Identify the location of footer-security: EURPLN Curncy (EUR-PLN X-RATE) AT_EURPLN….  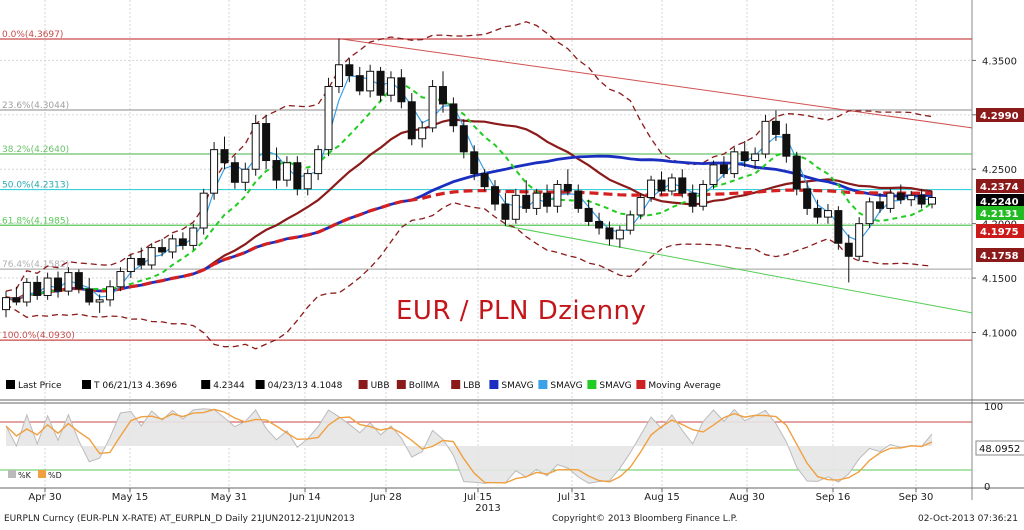
(179, 519).